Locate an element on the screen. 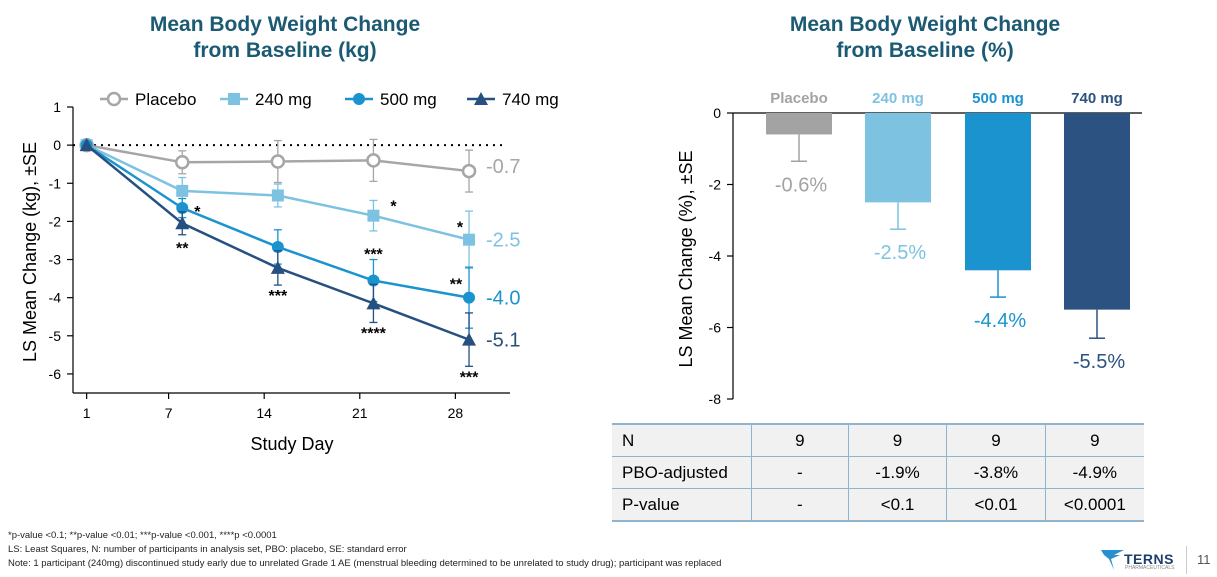 The height and width of the screenshot is (577, 1217). legend-label: 500 mg is located at coordinates (408, 99).